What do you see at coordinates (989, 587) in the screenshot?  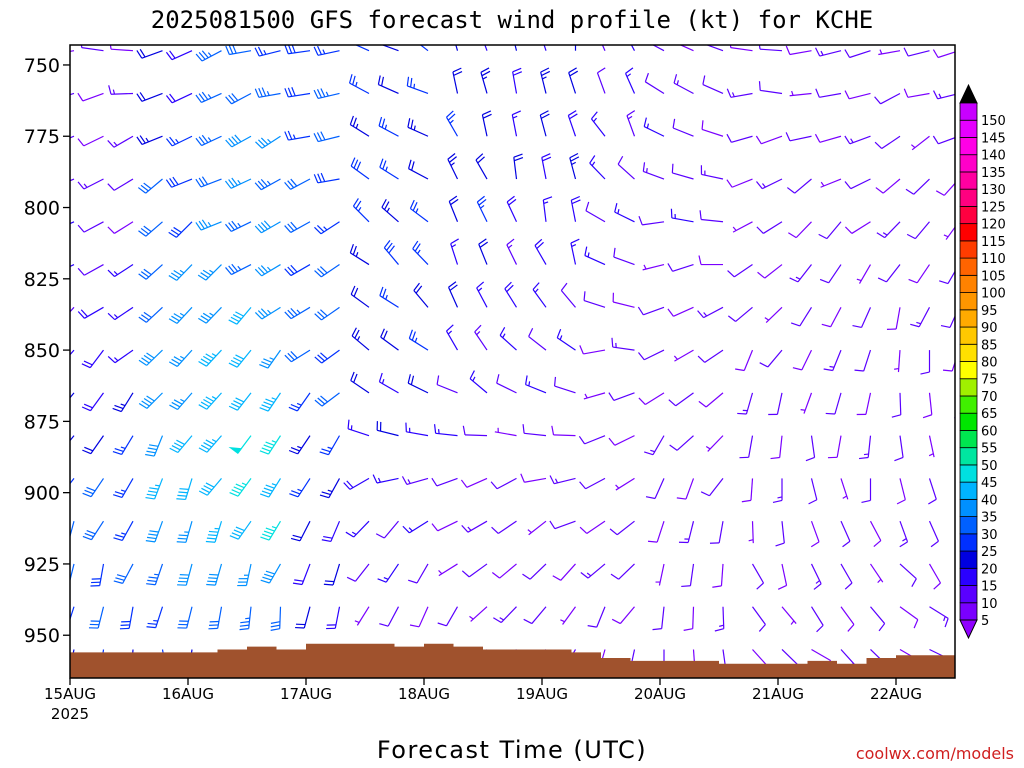 I see `colorbar-label: 15` at bounding box center [989, 587].